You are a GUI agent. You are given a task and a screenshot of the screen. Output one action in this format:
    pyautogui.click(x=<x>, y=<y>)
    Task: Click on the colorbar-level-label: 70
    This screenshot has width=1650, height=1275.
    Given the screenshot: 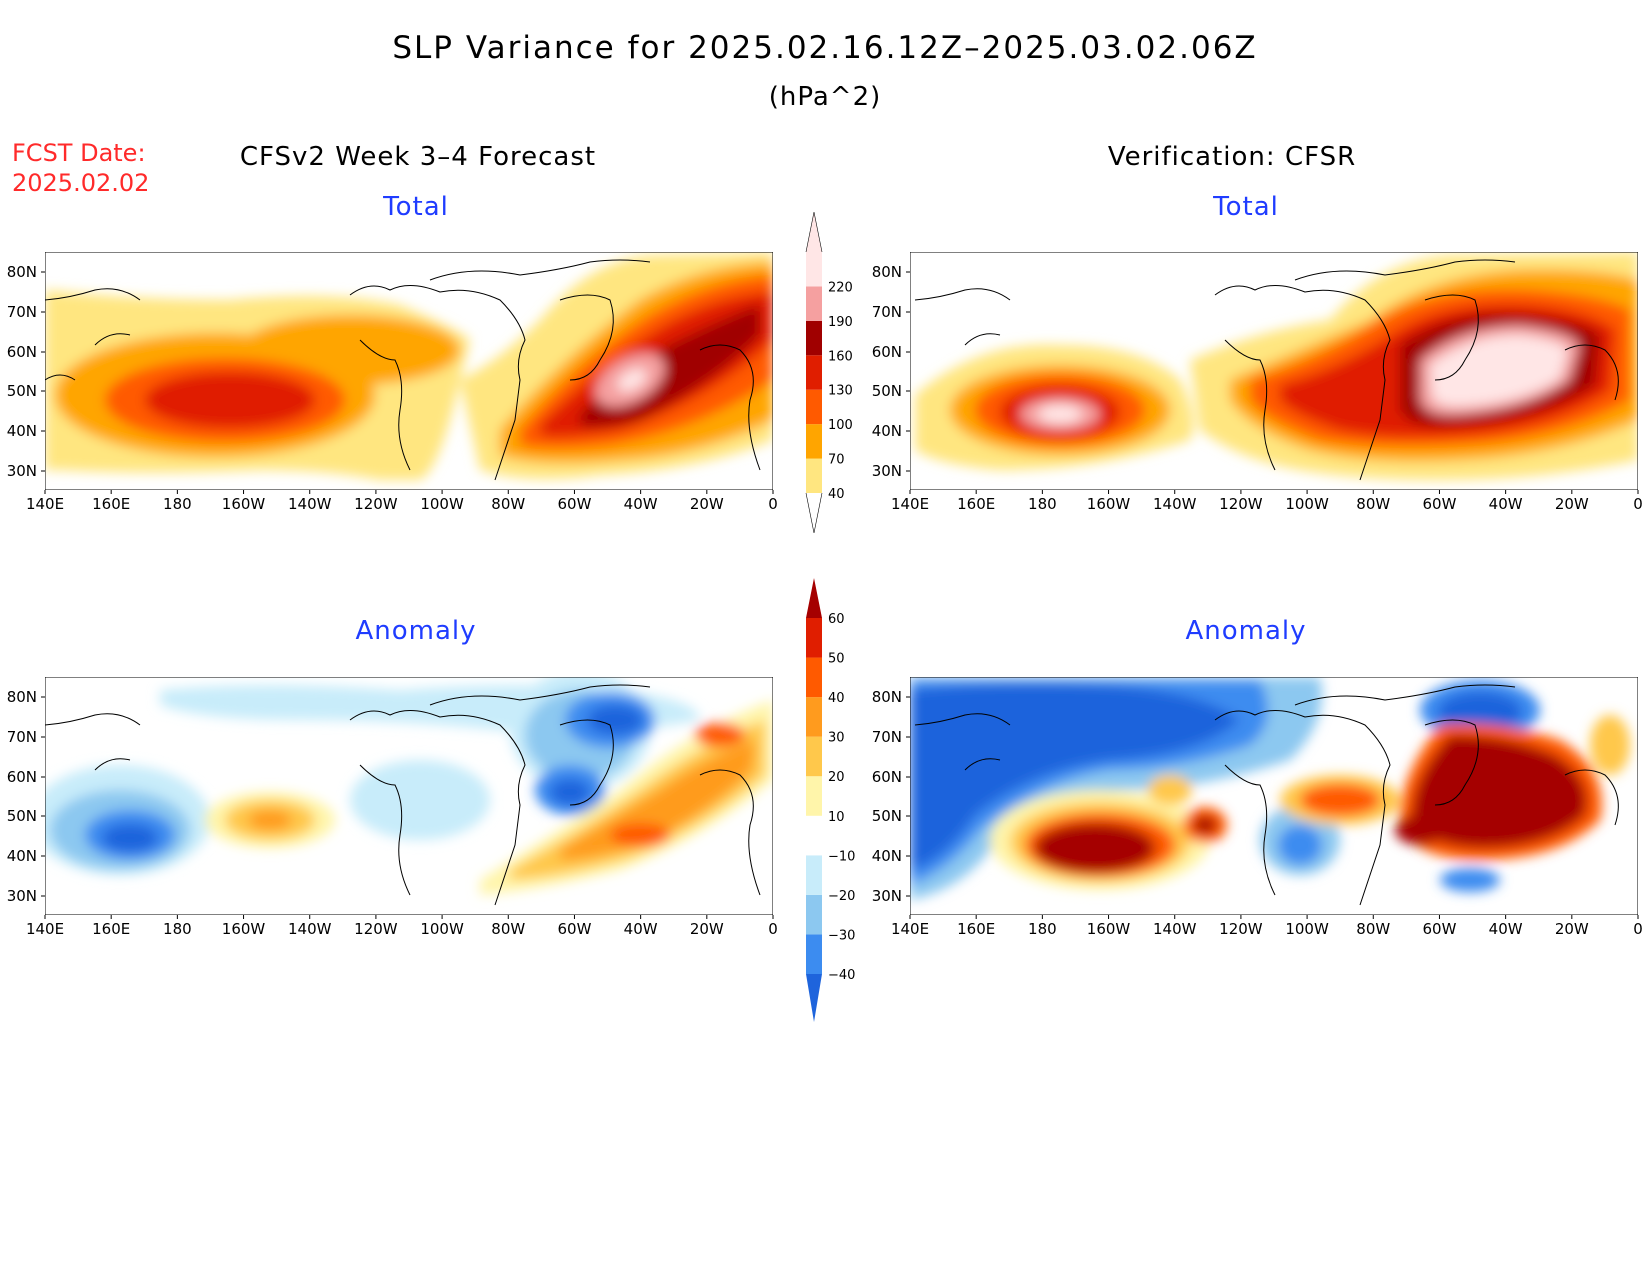 What is the action you would take?
    pyautogui.click(x=836, y=460)
    